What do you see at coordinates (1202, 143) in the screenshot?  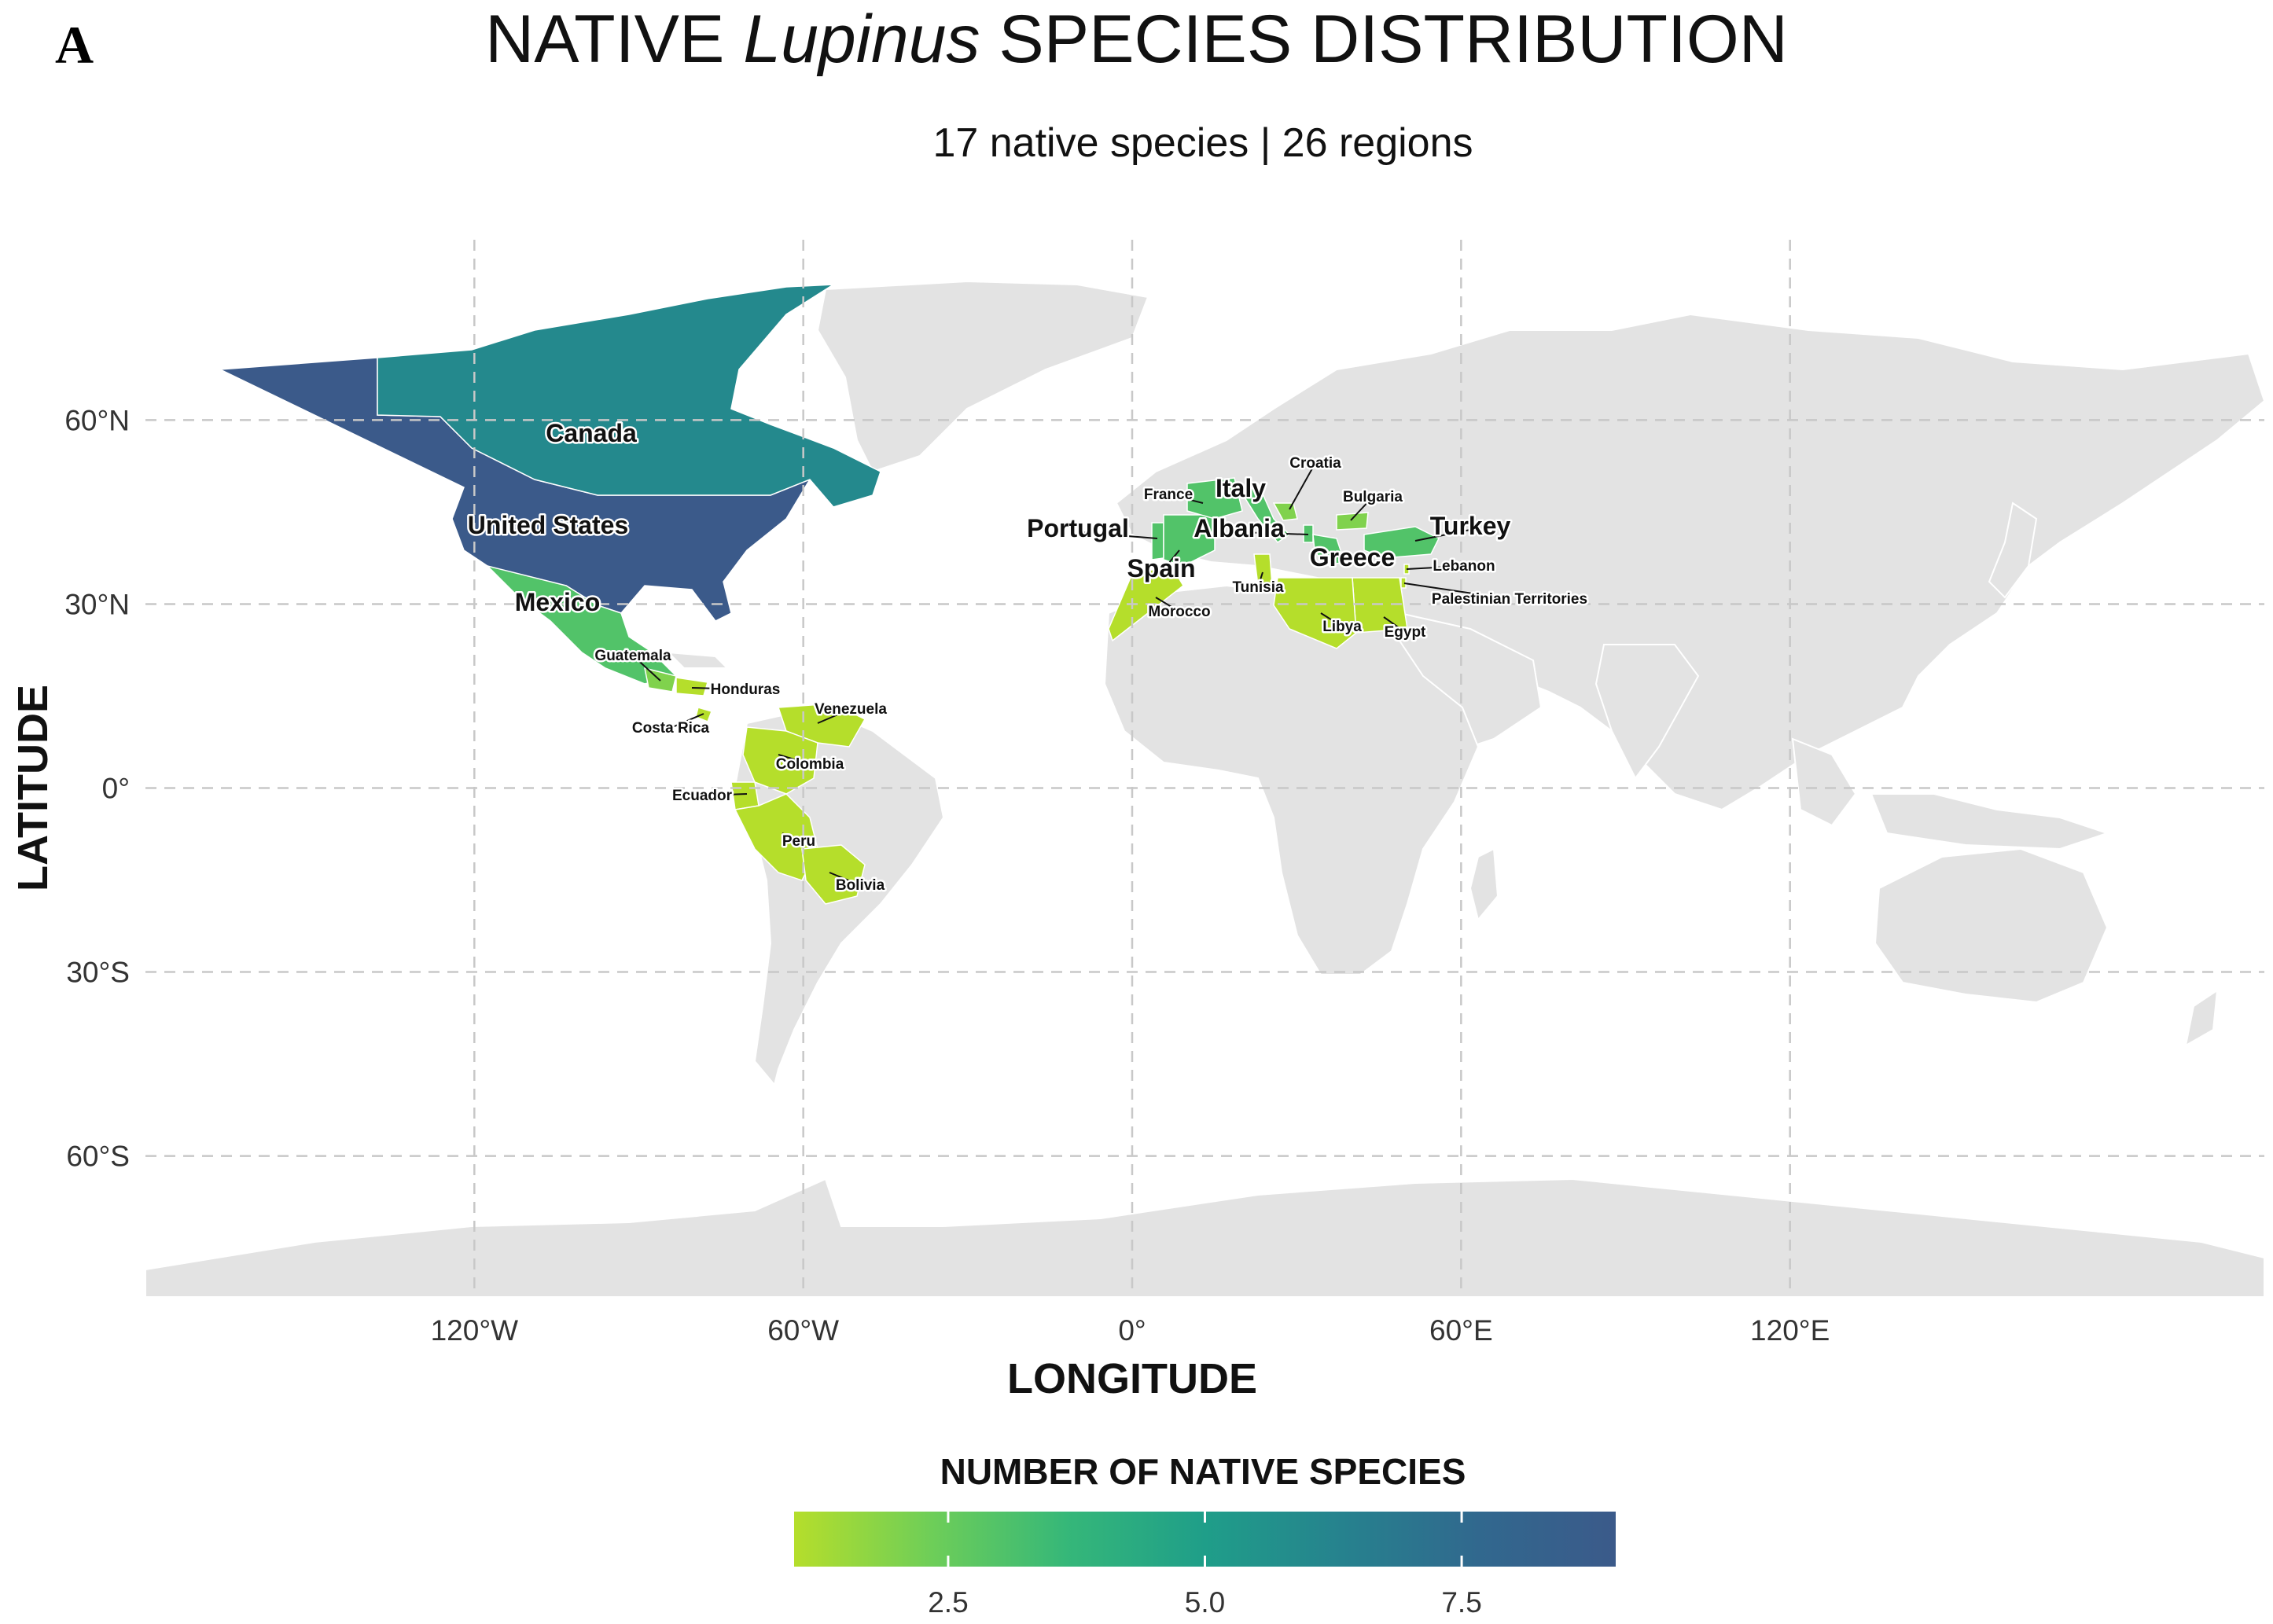 I see `chart-subtitle: 17 native species | 26 regions` at bounding box center [1202, 143].